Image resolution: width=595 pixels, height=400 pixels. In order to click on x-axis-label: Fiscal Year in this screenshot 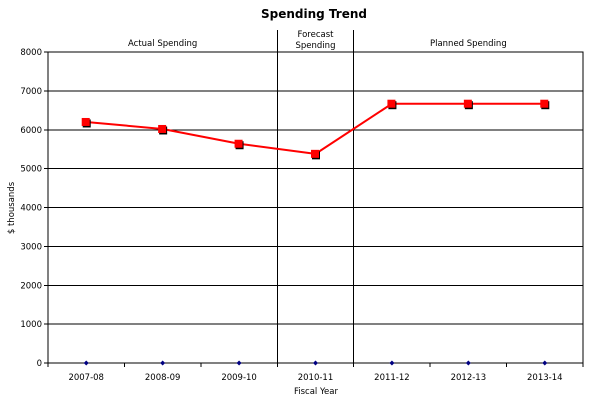, I will do `click(316, 392)`.